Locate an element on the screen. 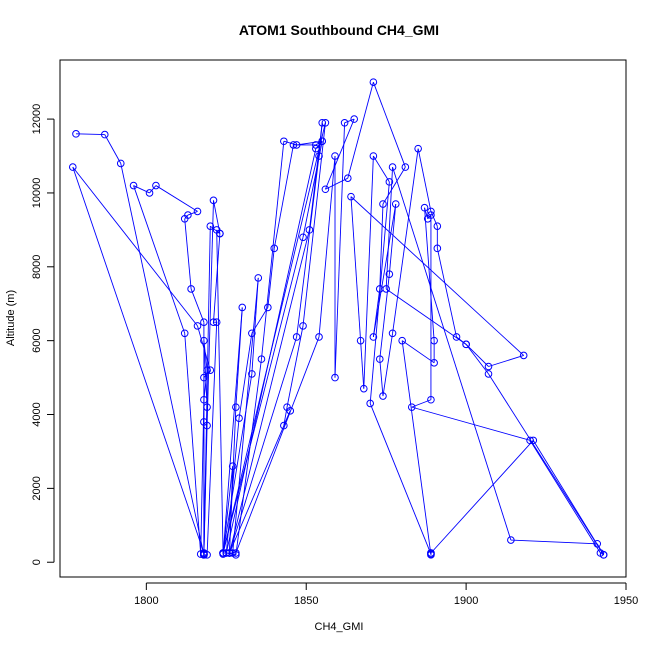  y-tick-label: 12000 is located at coordinates (37, 119).